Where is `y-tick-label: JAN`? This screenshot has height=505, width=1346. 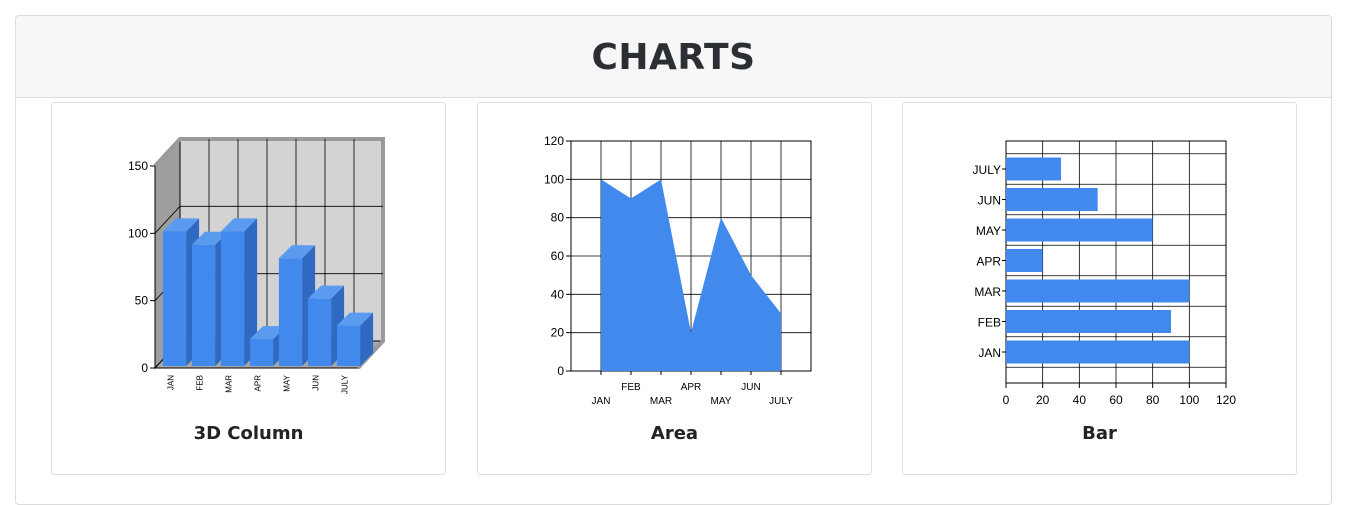 y-tick-label: JAN is located at coordinates (989, 353).